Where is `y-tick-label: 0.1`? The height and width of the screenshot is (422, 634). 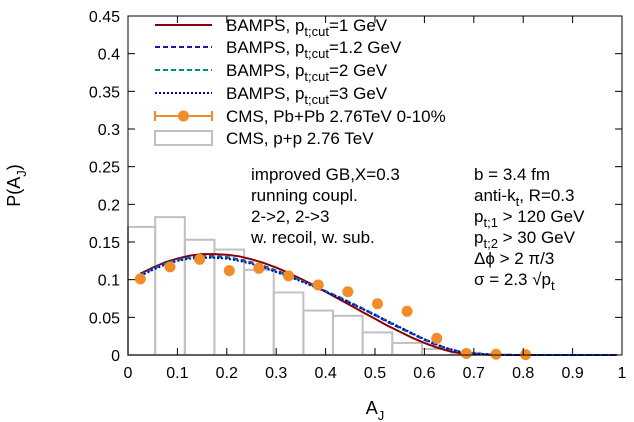 y-tick-label: 0.1 is located at coordinates (109, 281).